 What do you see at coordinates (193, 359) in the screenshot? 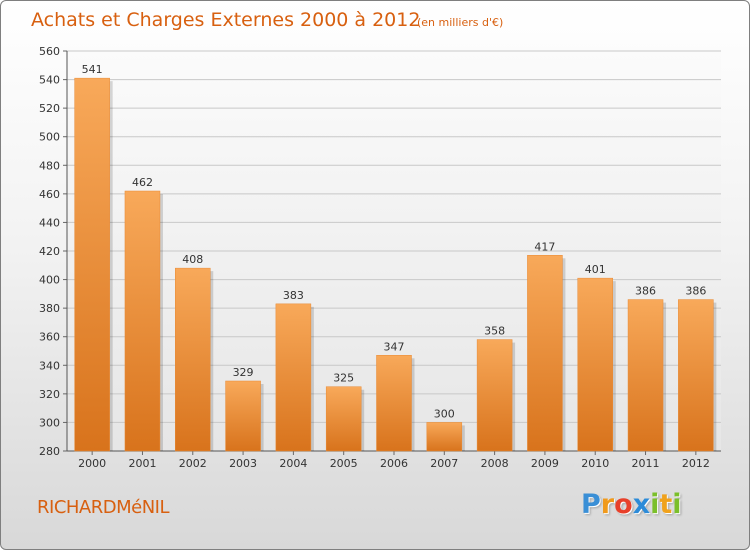
I see `bar-2002` at bounding box center [193, 359].